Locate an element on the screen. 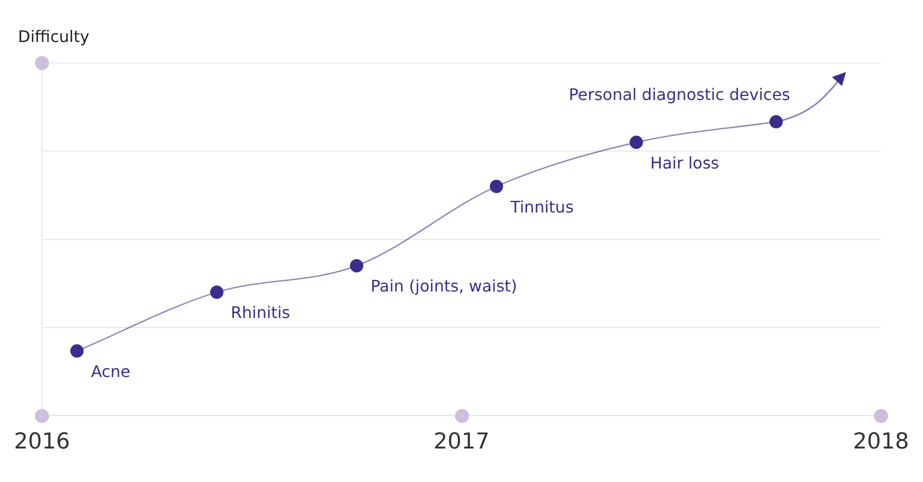  x-tick-label: 2018 is located at coordinates (881, 442).